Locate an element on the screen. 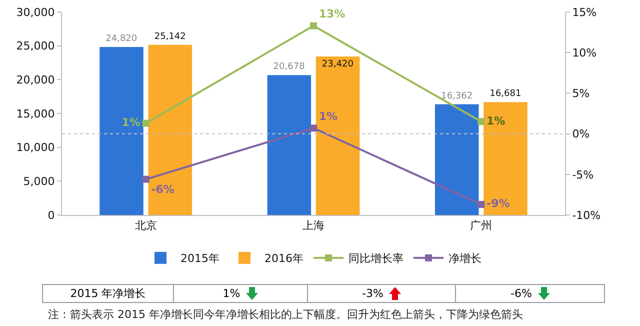 Image resolution: width=640 pixels, height=326 pixels. legend-label: 同比增长率 is located at coordinates (376, 259).